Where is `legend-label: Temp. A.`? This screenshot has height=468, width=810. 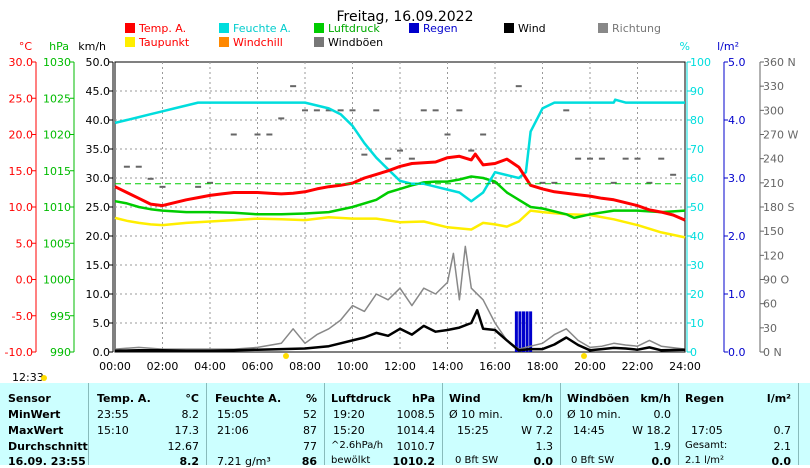 legend-label: Temp. A. is located at coordinates (162, 28).